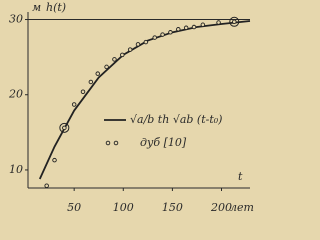 This screenshot has height=240, width=320. I want to click on x-tick-label: 200, so click(221, 207).